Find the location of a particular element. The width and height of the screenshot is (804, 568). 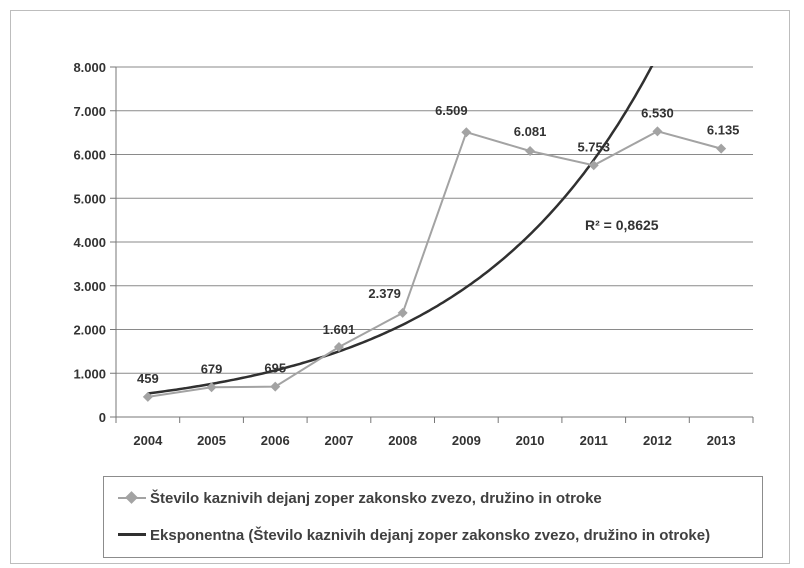

data-label: 2.379 is located at coordinates (384, 293).